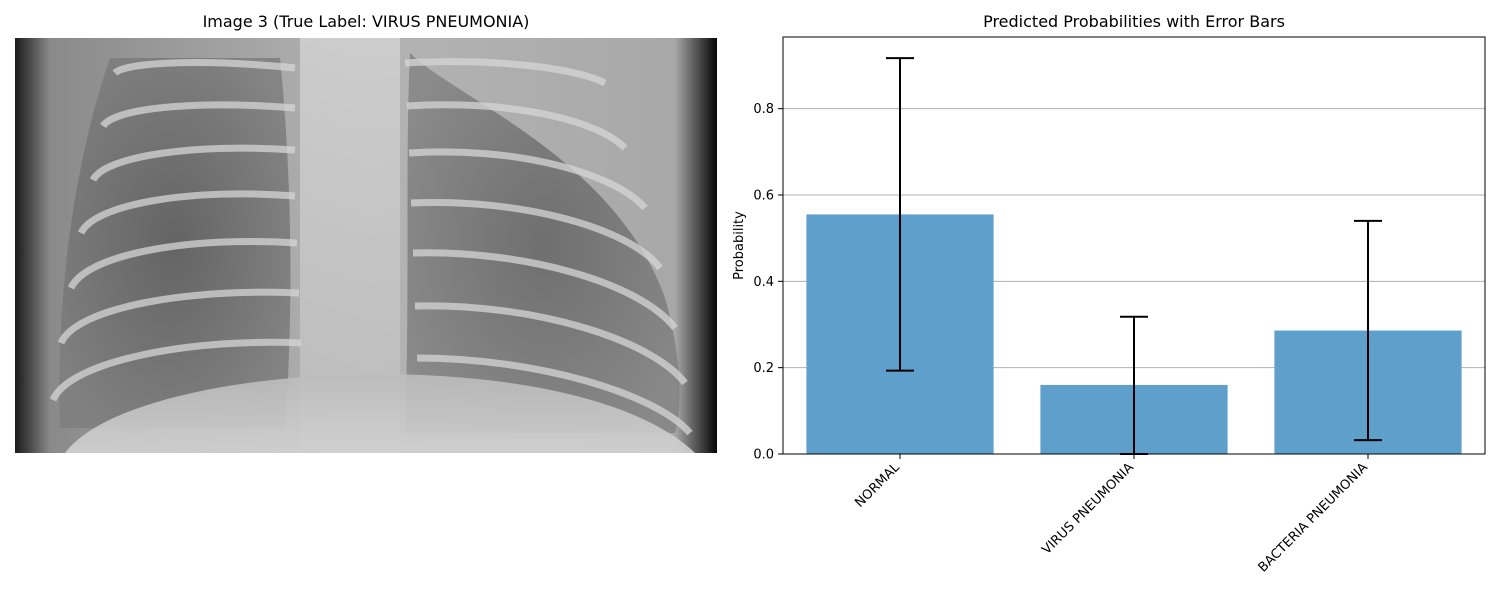 This screenshot has width=1500, height=600. I want to click on y-tick-label: 0.4, so click(763, 282).